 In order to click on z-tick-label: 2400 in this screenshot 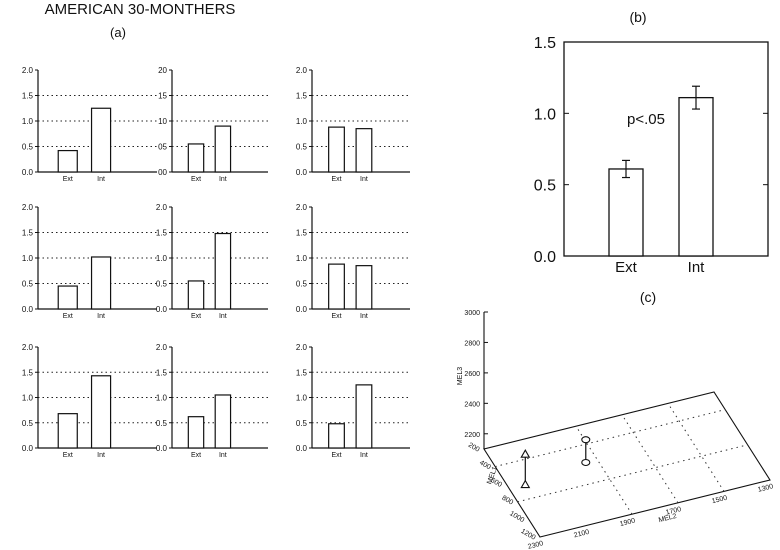, I will do `click(472, 404)`.